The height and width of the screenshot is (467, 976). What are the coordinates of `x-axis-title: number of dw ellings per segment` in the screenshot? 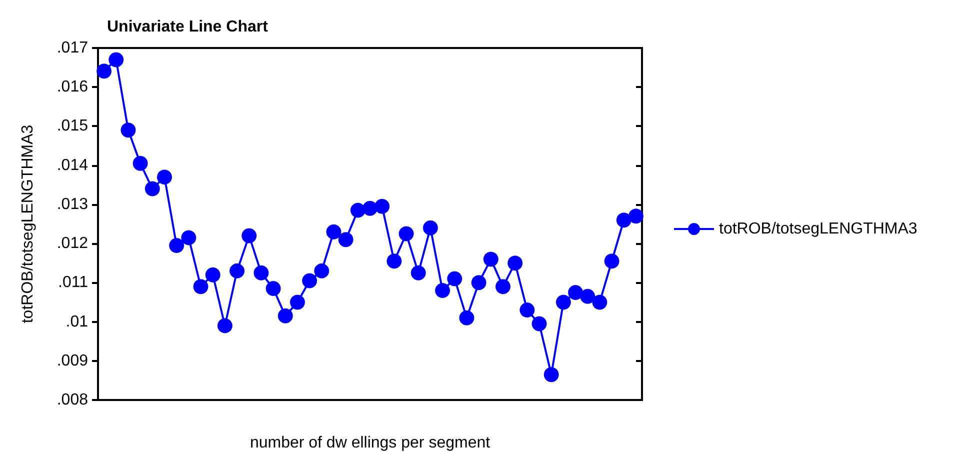 It's located at (370, 443).